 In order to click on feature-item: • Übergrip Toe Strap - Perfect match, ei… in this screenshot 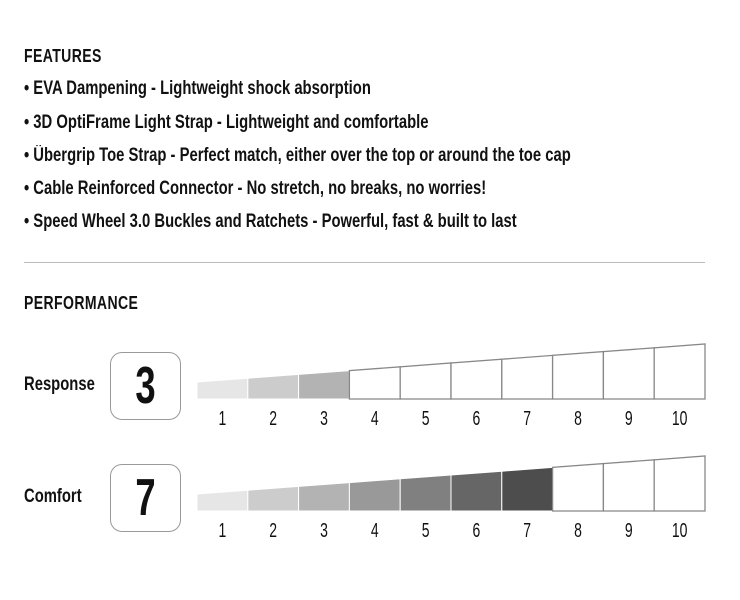, I will do `click(297, 155)`.